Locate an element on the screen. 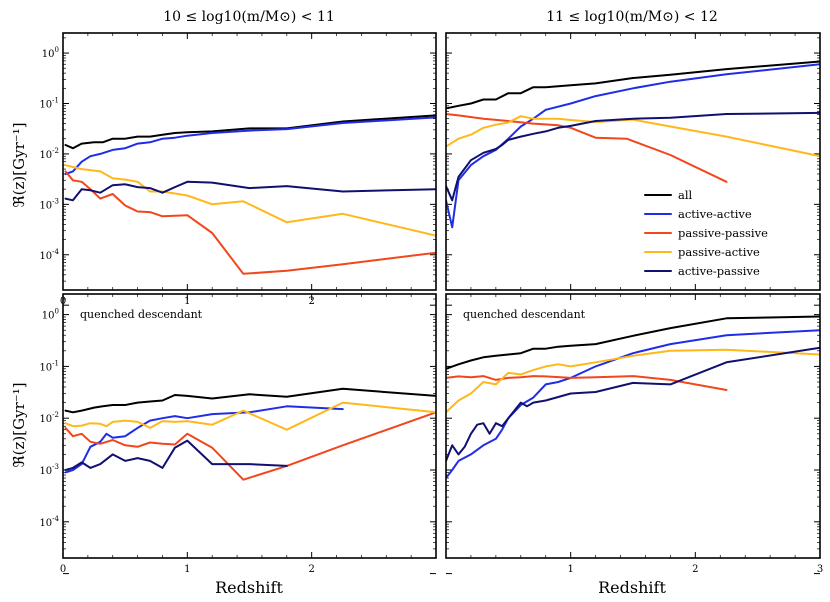  legend-label-active-passive: active-passive is located at coordinates (719, 271).